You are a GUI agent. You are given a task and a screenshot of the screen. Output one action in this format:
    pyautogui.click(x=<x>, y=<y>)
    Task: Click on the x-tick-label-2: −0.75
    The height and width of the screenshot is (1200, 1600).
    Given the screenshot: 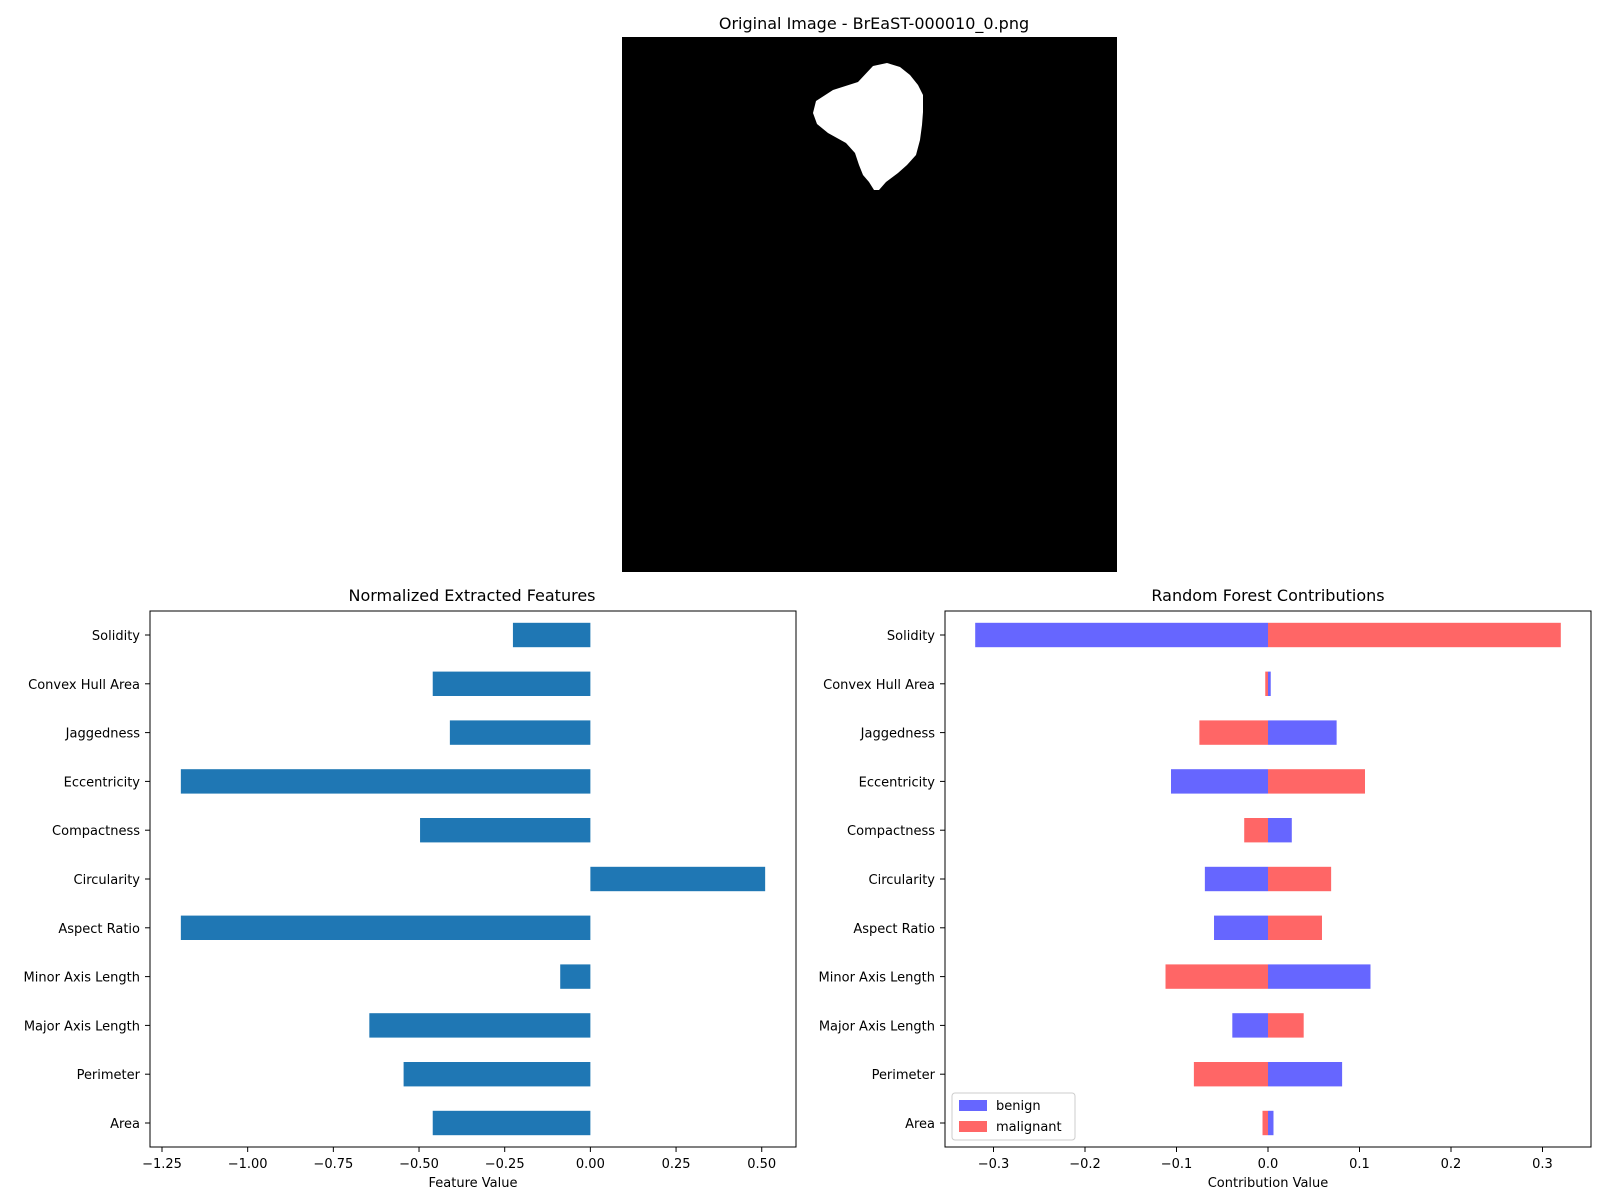 What is the action you would take?
    pyautogui.click(x=333, y=1164)
    